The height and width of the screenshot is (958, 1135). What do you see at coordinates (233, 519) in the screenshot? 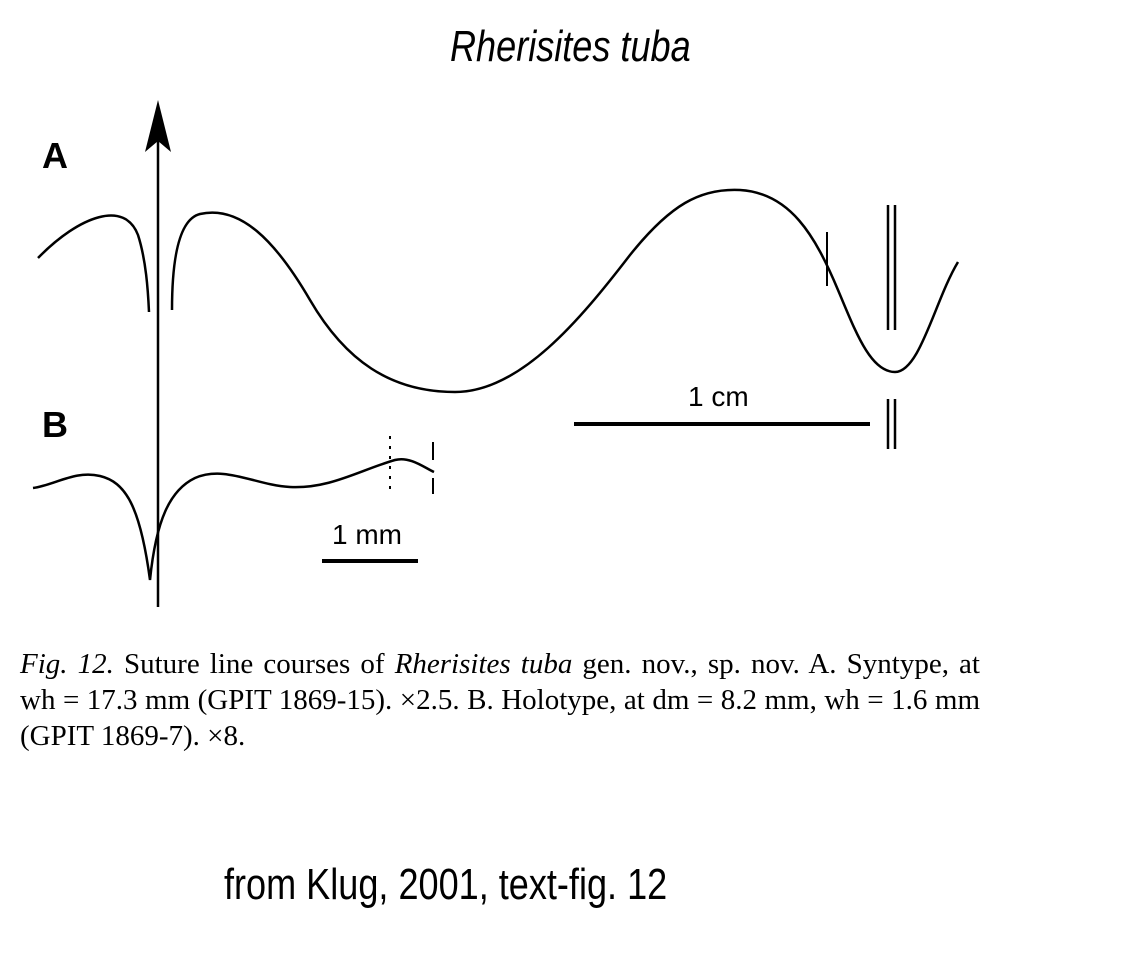
I see `suture-line-b` at bounding box center [233, 519].